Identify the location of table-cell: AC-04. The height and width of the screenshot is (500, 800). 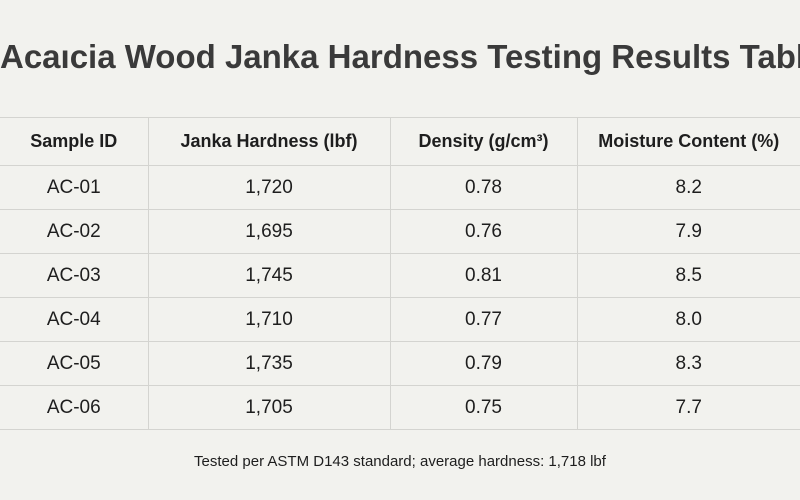
(74, 319).